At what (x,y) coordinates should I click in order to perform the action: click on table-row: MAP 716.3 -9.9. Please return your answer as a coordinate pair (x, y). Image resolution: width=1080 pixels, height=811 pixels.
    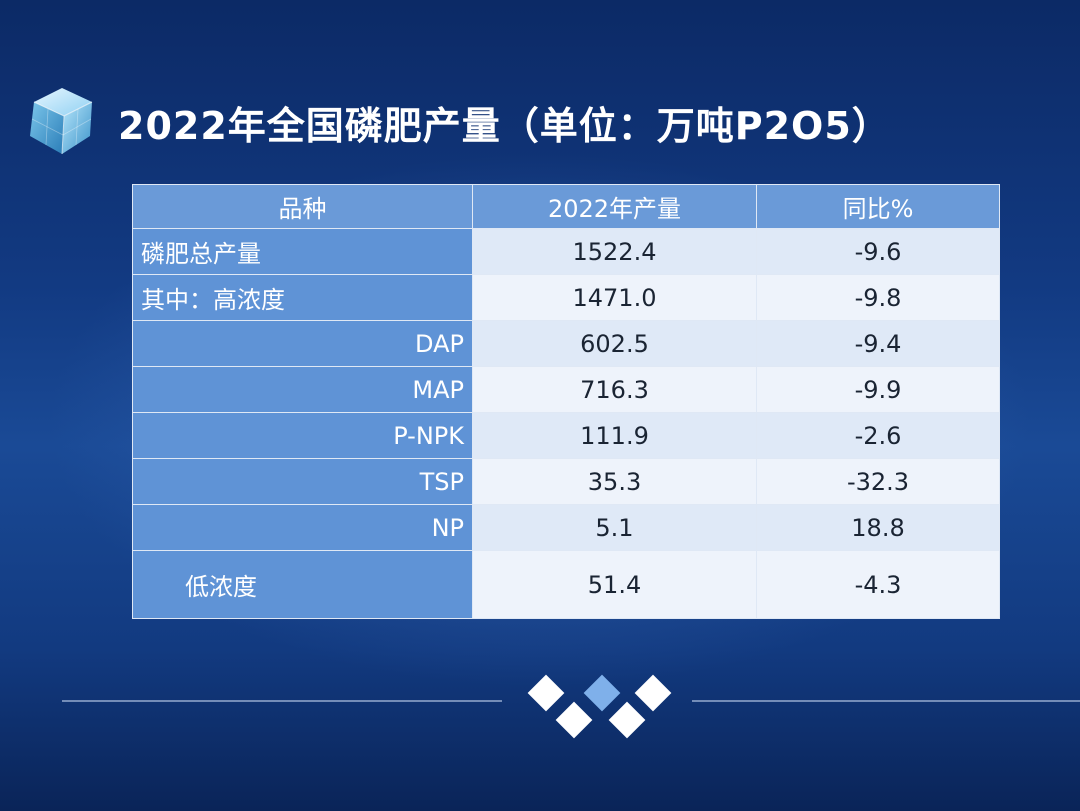
    Looking at the image, I should click on (566, 389).